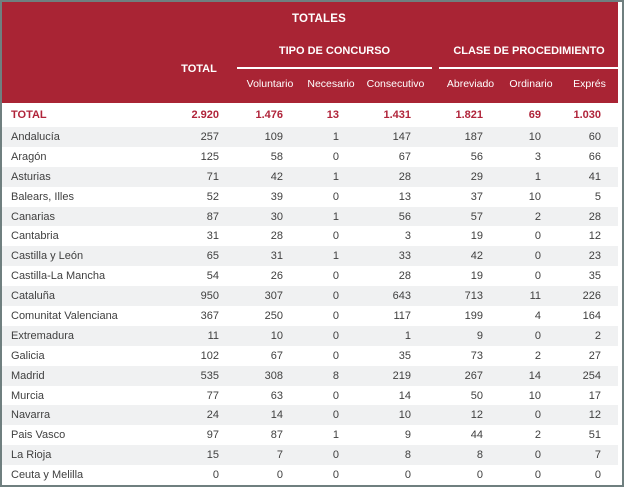 Image resolution: width=624 pixels, height=487 pixels. Describe the element at coordinates (591, 296) in the screenshot. I see `value-cell: 226` at that location.